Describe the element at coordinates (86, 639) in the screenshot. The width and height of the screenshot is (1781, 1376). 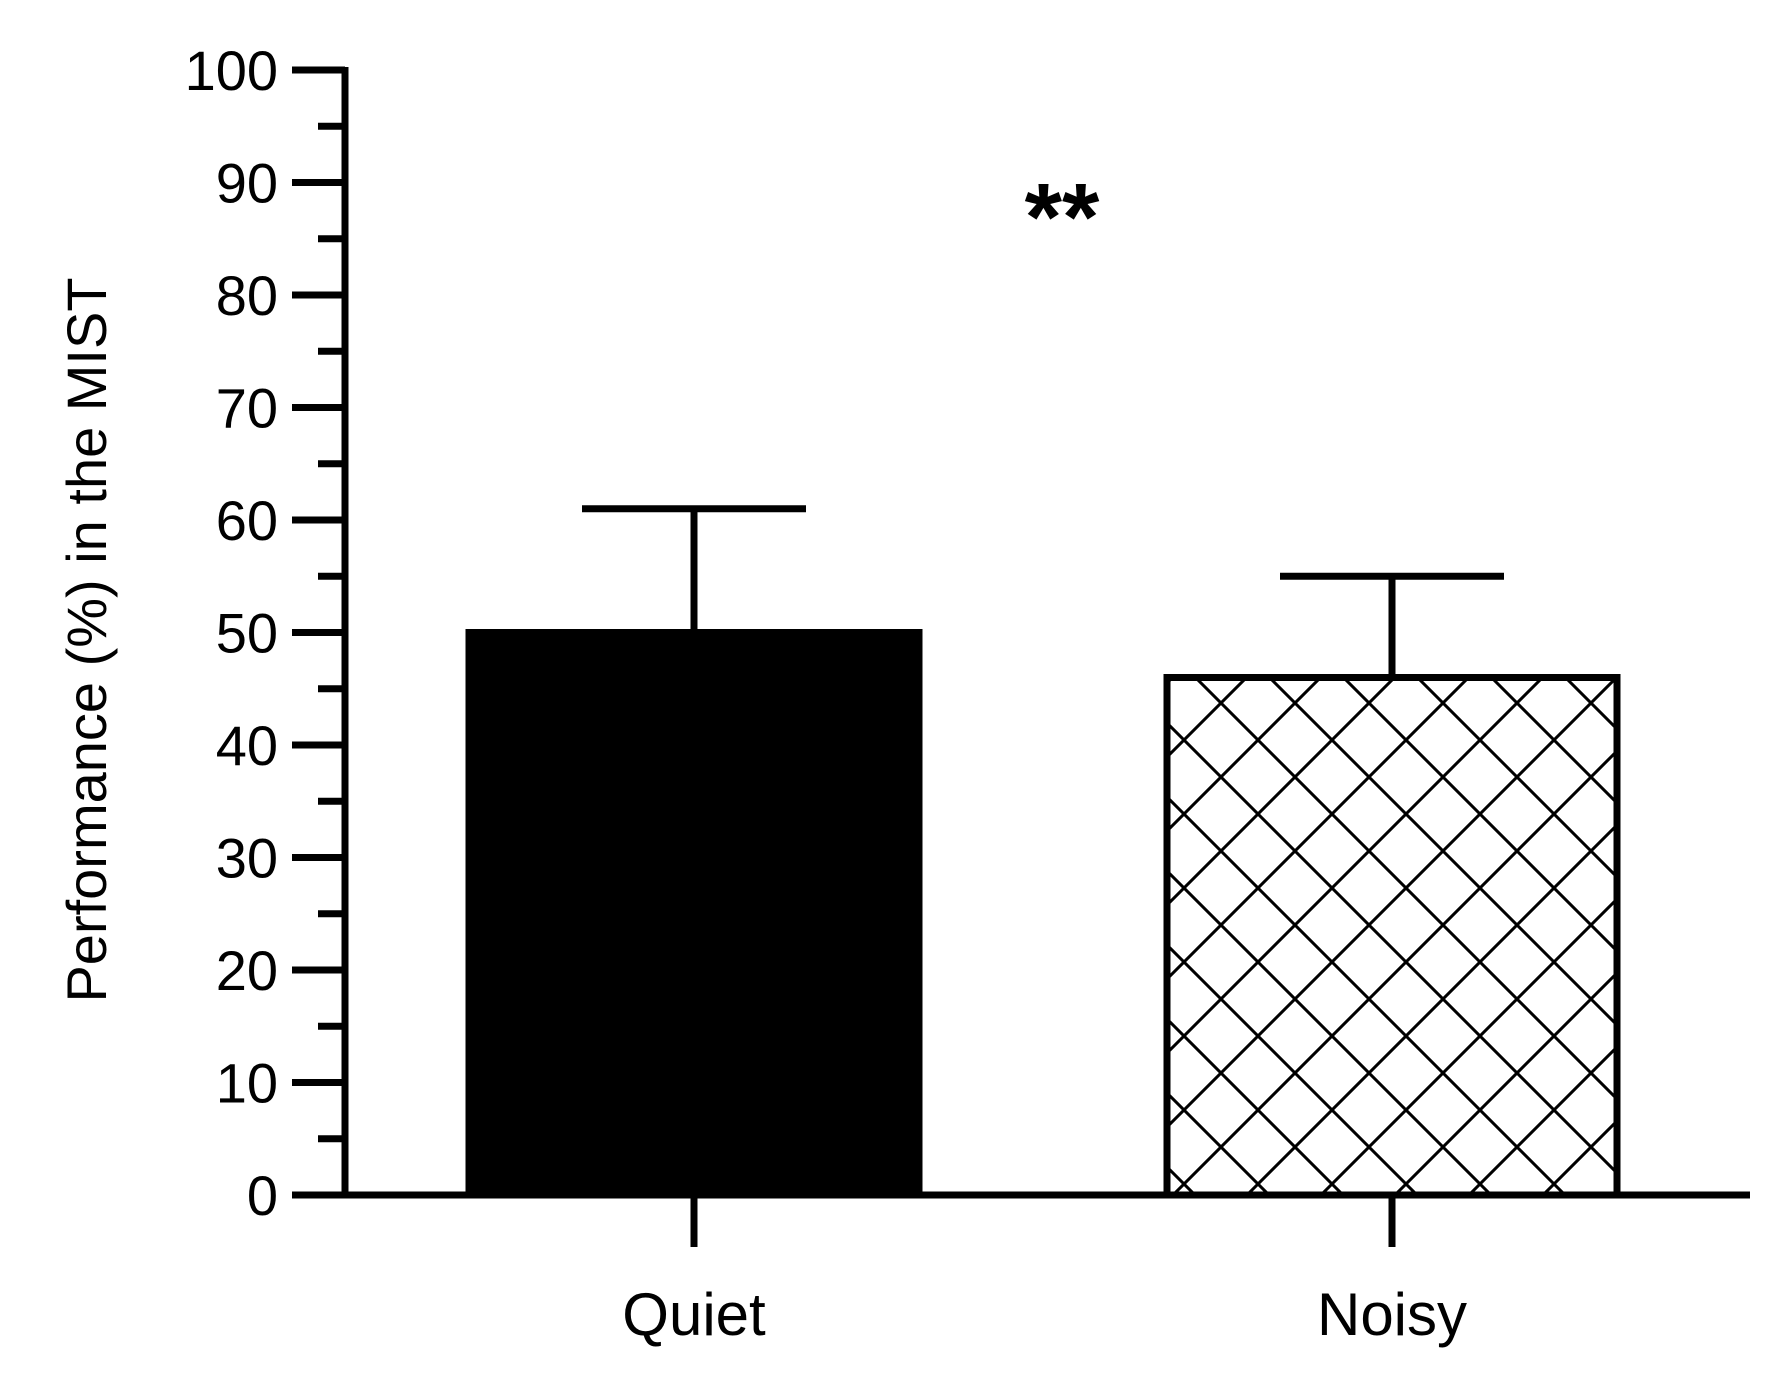
I see `y-axis-title: Performance (%) in the MIST` at that location.